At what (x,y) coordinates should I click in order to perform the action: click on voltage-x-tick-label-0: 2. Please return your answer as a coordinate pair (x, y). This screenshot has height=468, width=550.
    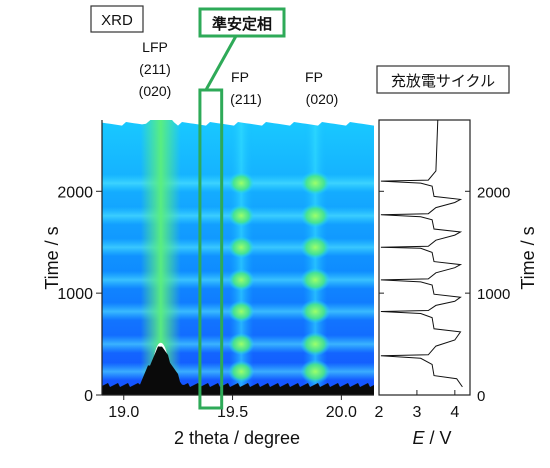
    Looking at the image, I should click on (379, 412).